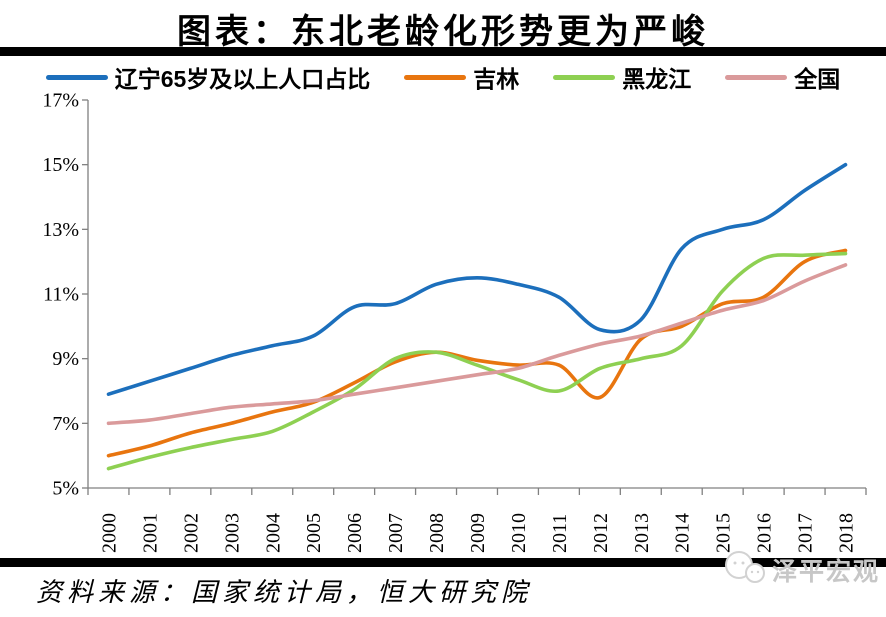  Describe the element at coordinates (443, 51) in the screenshot. I see `top-divider` at that location.